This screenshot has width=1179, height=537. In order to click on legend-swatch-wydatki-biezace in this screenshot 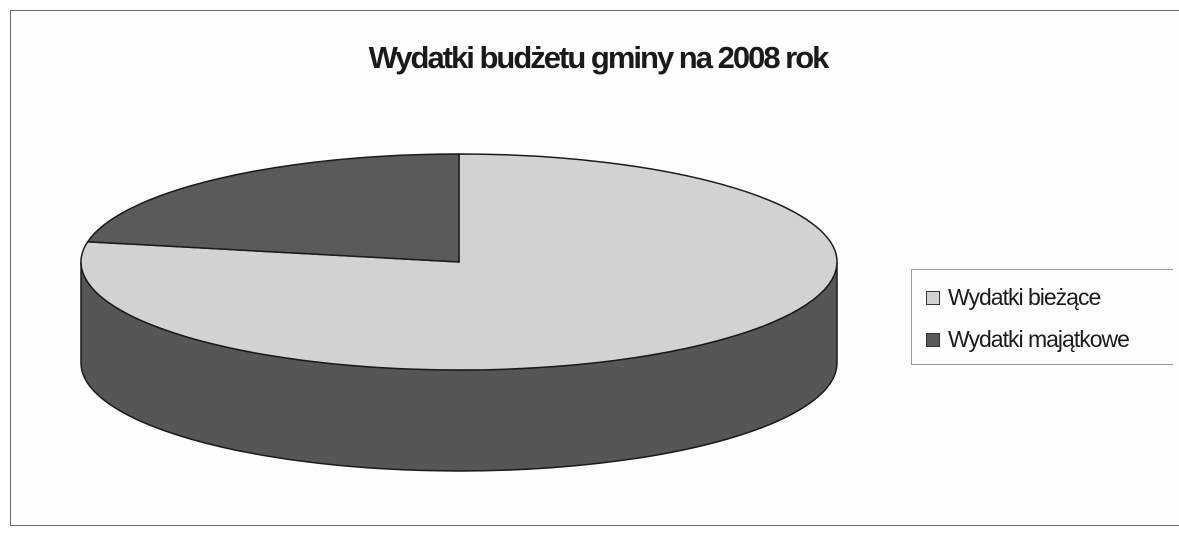, I will do `click(933, 297)`.